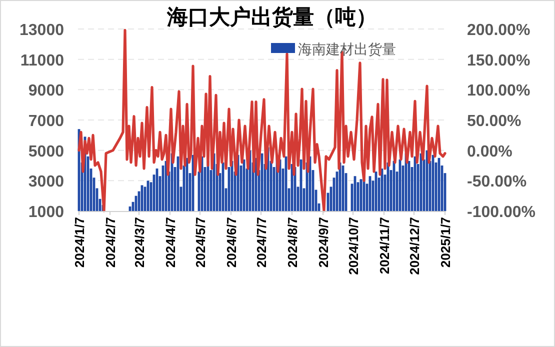 The width and height of the screenshot is (555, 347). Describe the element at coordinates (445, 242) in the screenshot. I see `x-tick-label: 2025/1/7` at that location.